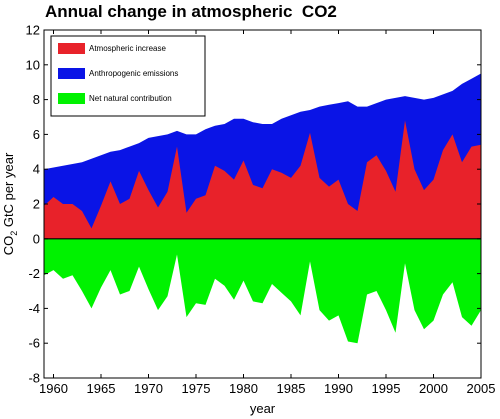  What do you see at coordinates (433, 388) in the screenshot?
I see `x-tick-label: 2000` at bounding box center [433, 388].